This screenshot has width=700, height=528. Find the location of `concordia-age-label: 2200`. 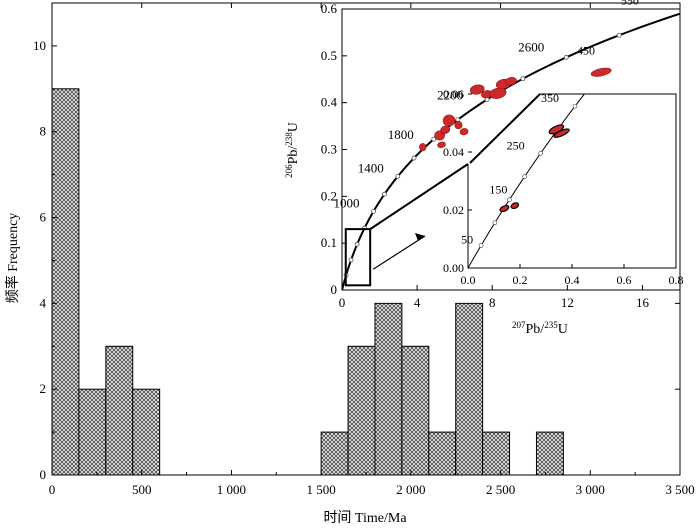

concordia-age-label: 2200 is located at coordinates (450, 95).